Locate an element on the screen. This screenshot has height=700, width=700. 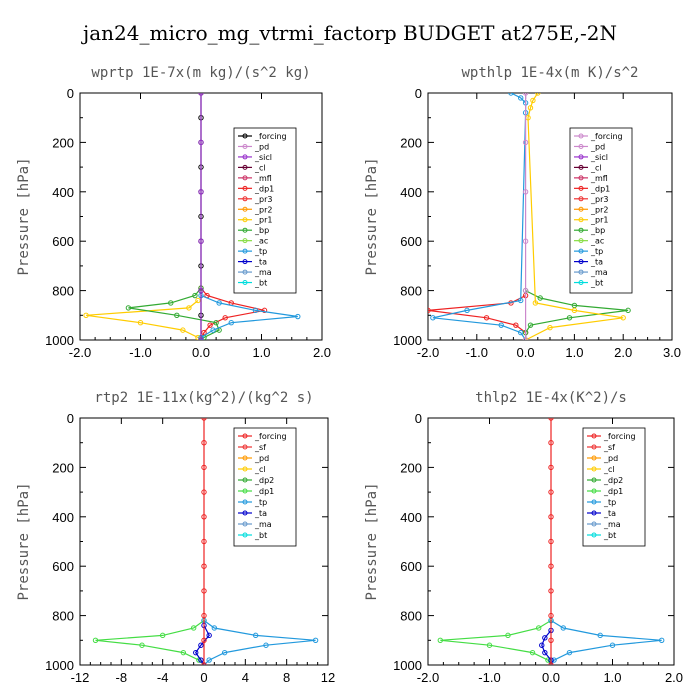
series-group is located at coordinates (551, 541).